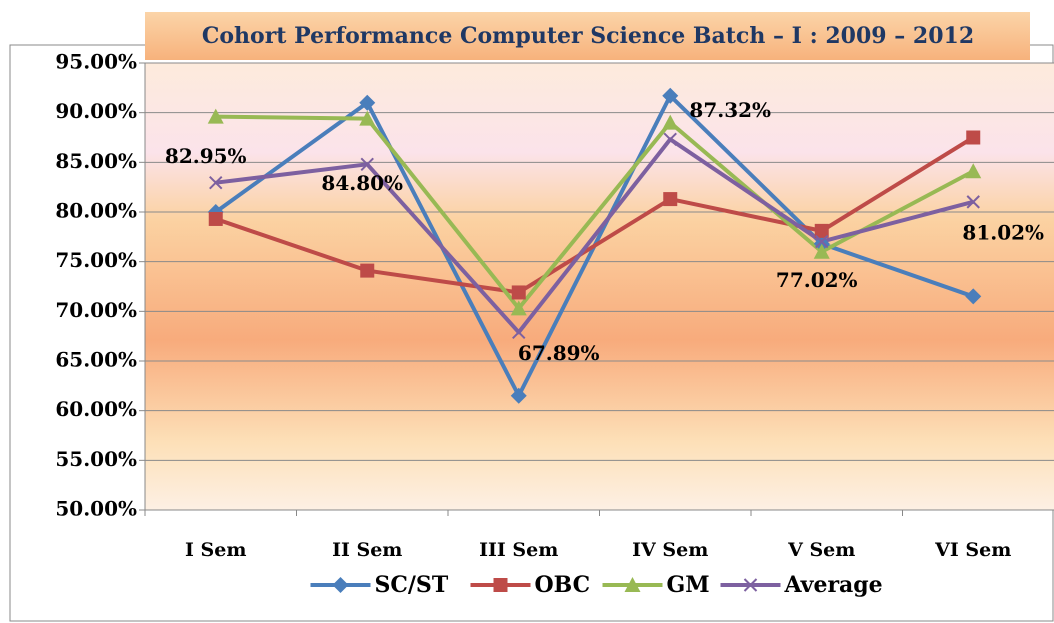 The height and width of the screenshot is (623, 1054). What do you see at coordinates (1003, 232) in the screenshot?
I see `data-label: 81.02%` at bounding box center [1003, 232].